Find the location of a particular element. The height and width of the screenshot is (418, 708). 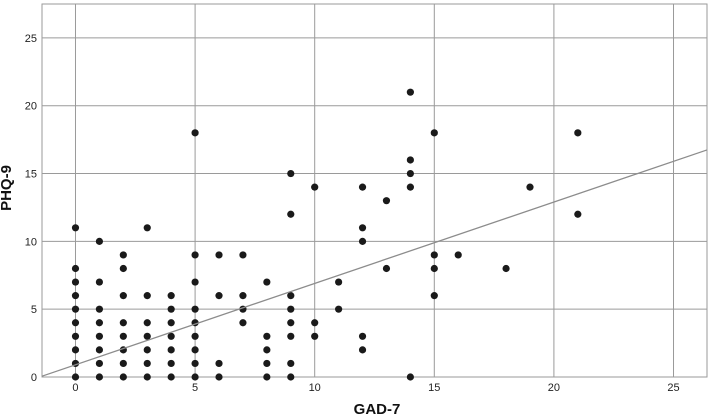

y-tick-label: 15 is located at coordinates (31, 175).